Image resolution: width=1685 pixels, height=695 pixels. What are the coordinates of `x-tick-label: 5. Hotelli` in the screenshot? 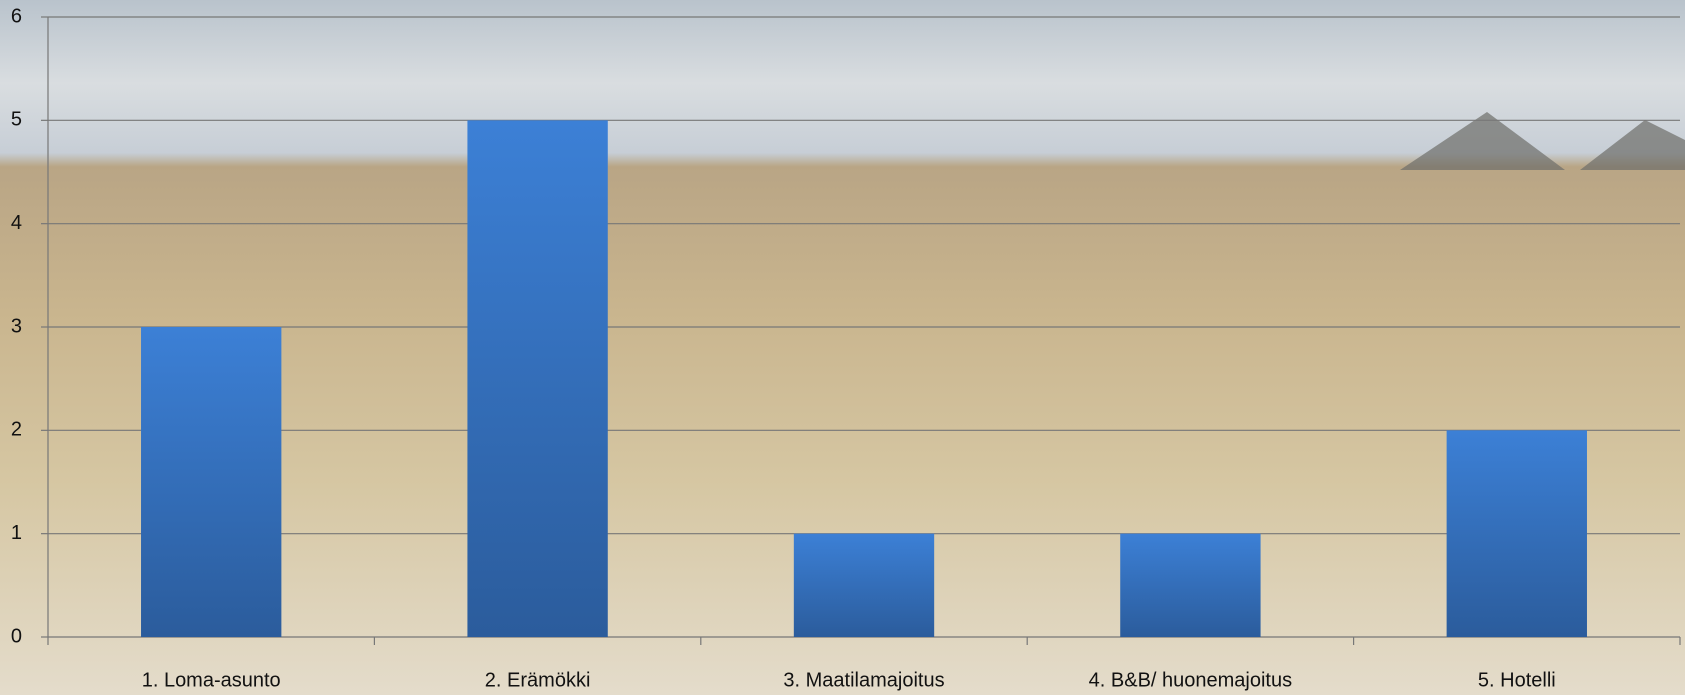 It's located at (1517, 680).